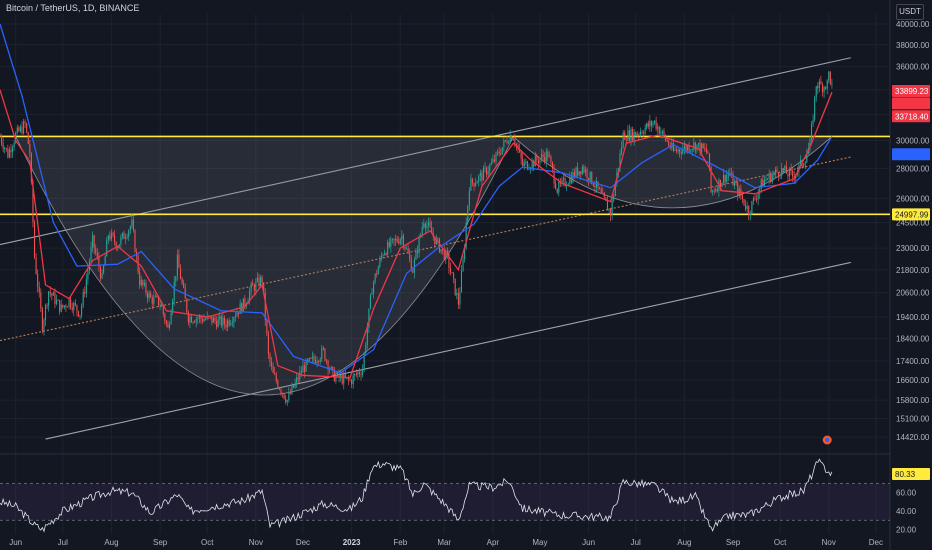 The height and width of the screenshot is (550, 932). Describe the element at coordinates (539, 542) in the screenshot. I see `time-tick-label: May` at that location.